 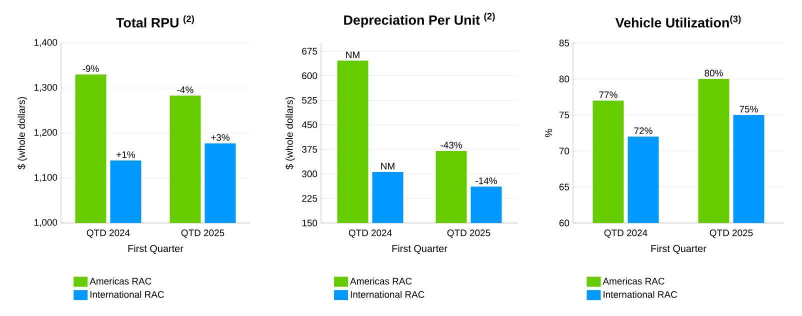 I want to click on y-tick-label: 150, so click(x=310, y=223).